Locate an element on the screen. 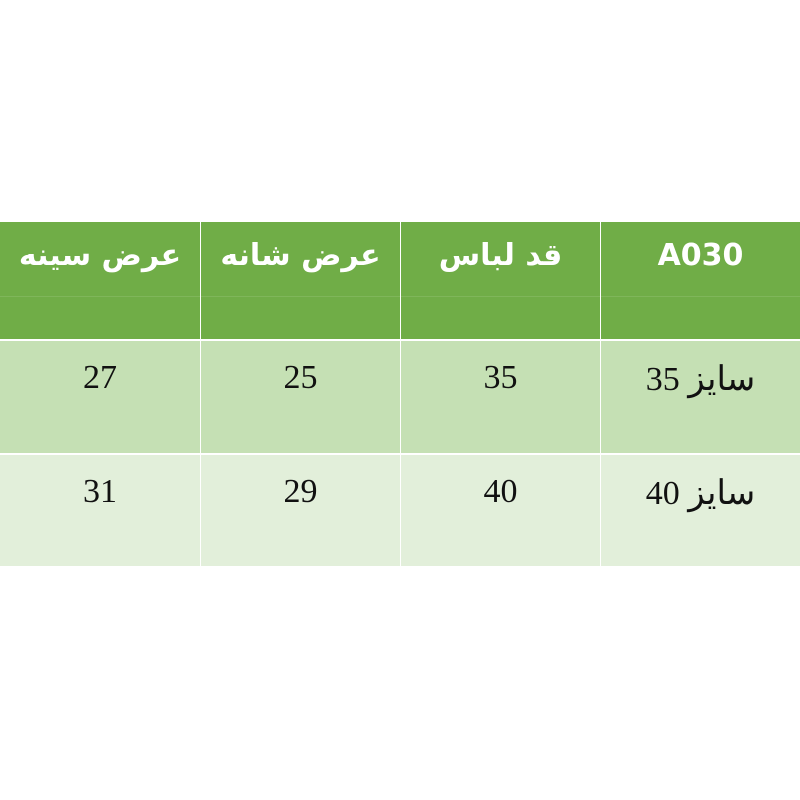  cell-shoulder: 25 is located at coordinates (300, 398).